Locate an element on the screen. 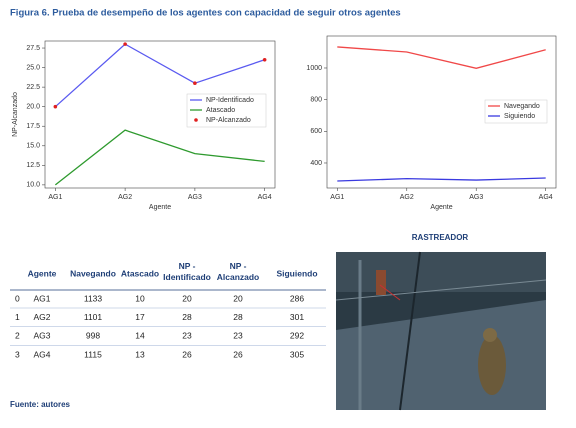 This screenshot has height=428, width=576. table-cell: 13 is located at coordinates (140, 354).